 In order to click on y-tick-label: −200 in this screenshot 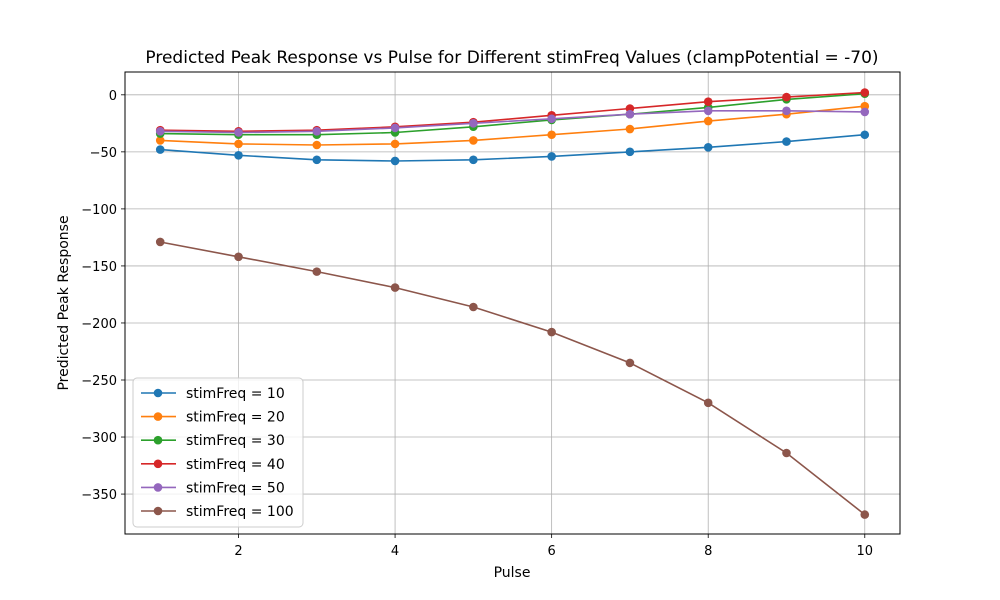, I will do `click(99, 324)`.